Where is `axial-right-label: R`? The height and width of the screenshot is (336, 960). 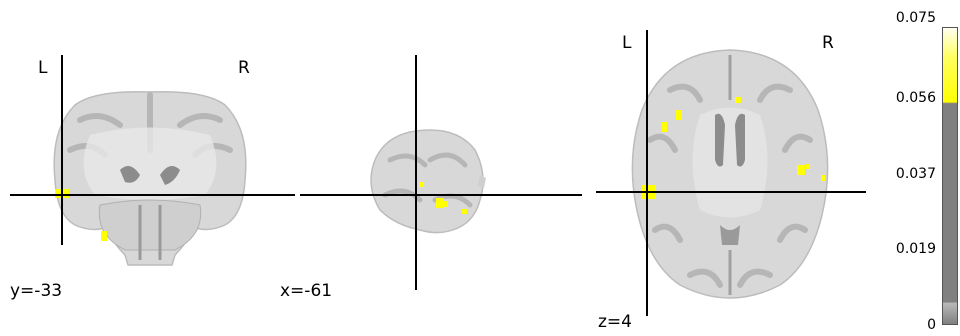 axial-right-label: R is located at coordinates (828, 43).